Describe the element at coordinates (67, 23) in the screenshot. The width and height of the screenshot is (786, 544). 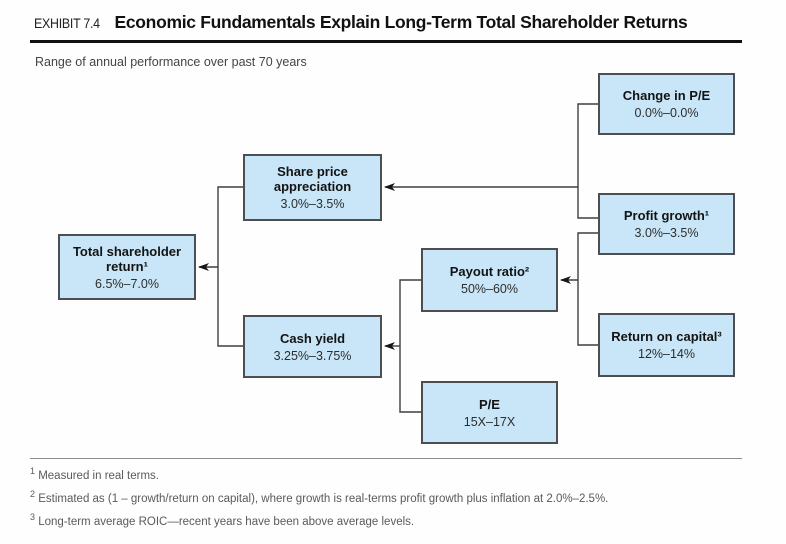
I see `exhibit-number-label: EXHIBIT 7.4` at that location.